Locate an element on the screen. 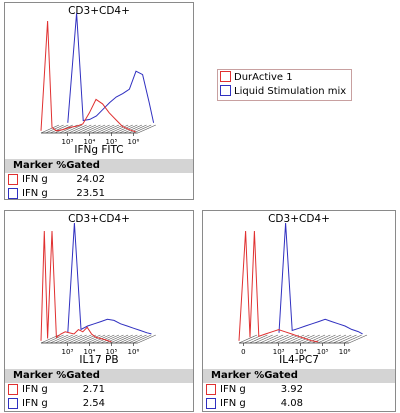 The height and width of the screenshot is (413, 400). x-axis-label: IL17 PB is located at coordinates (99, 360).